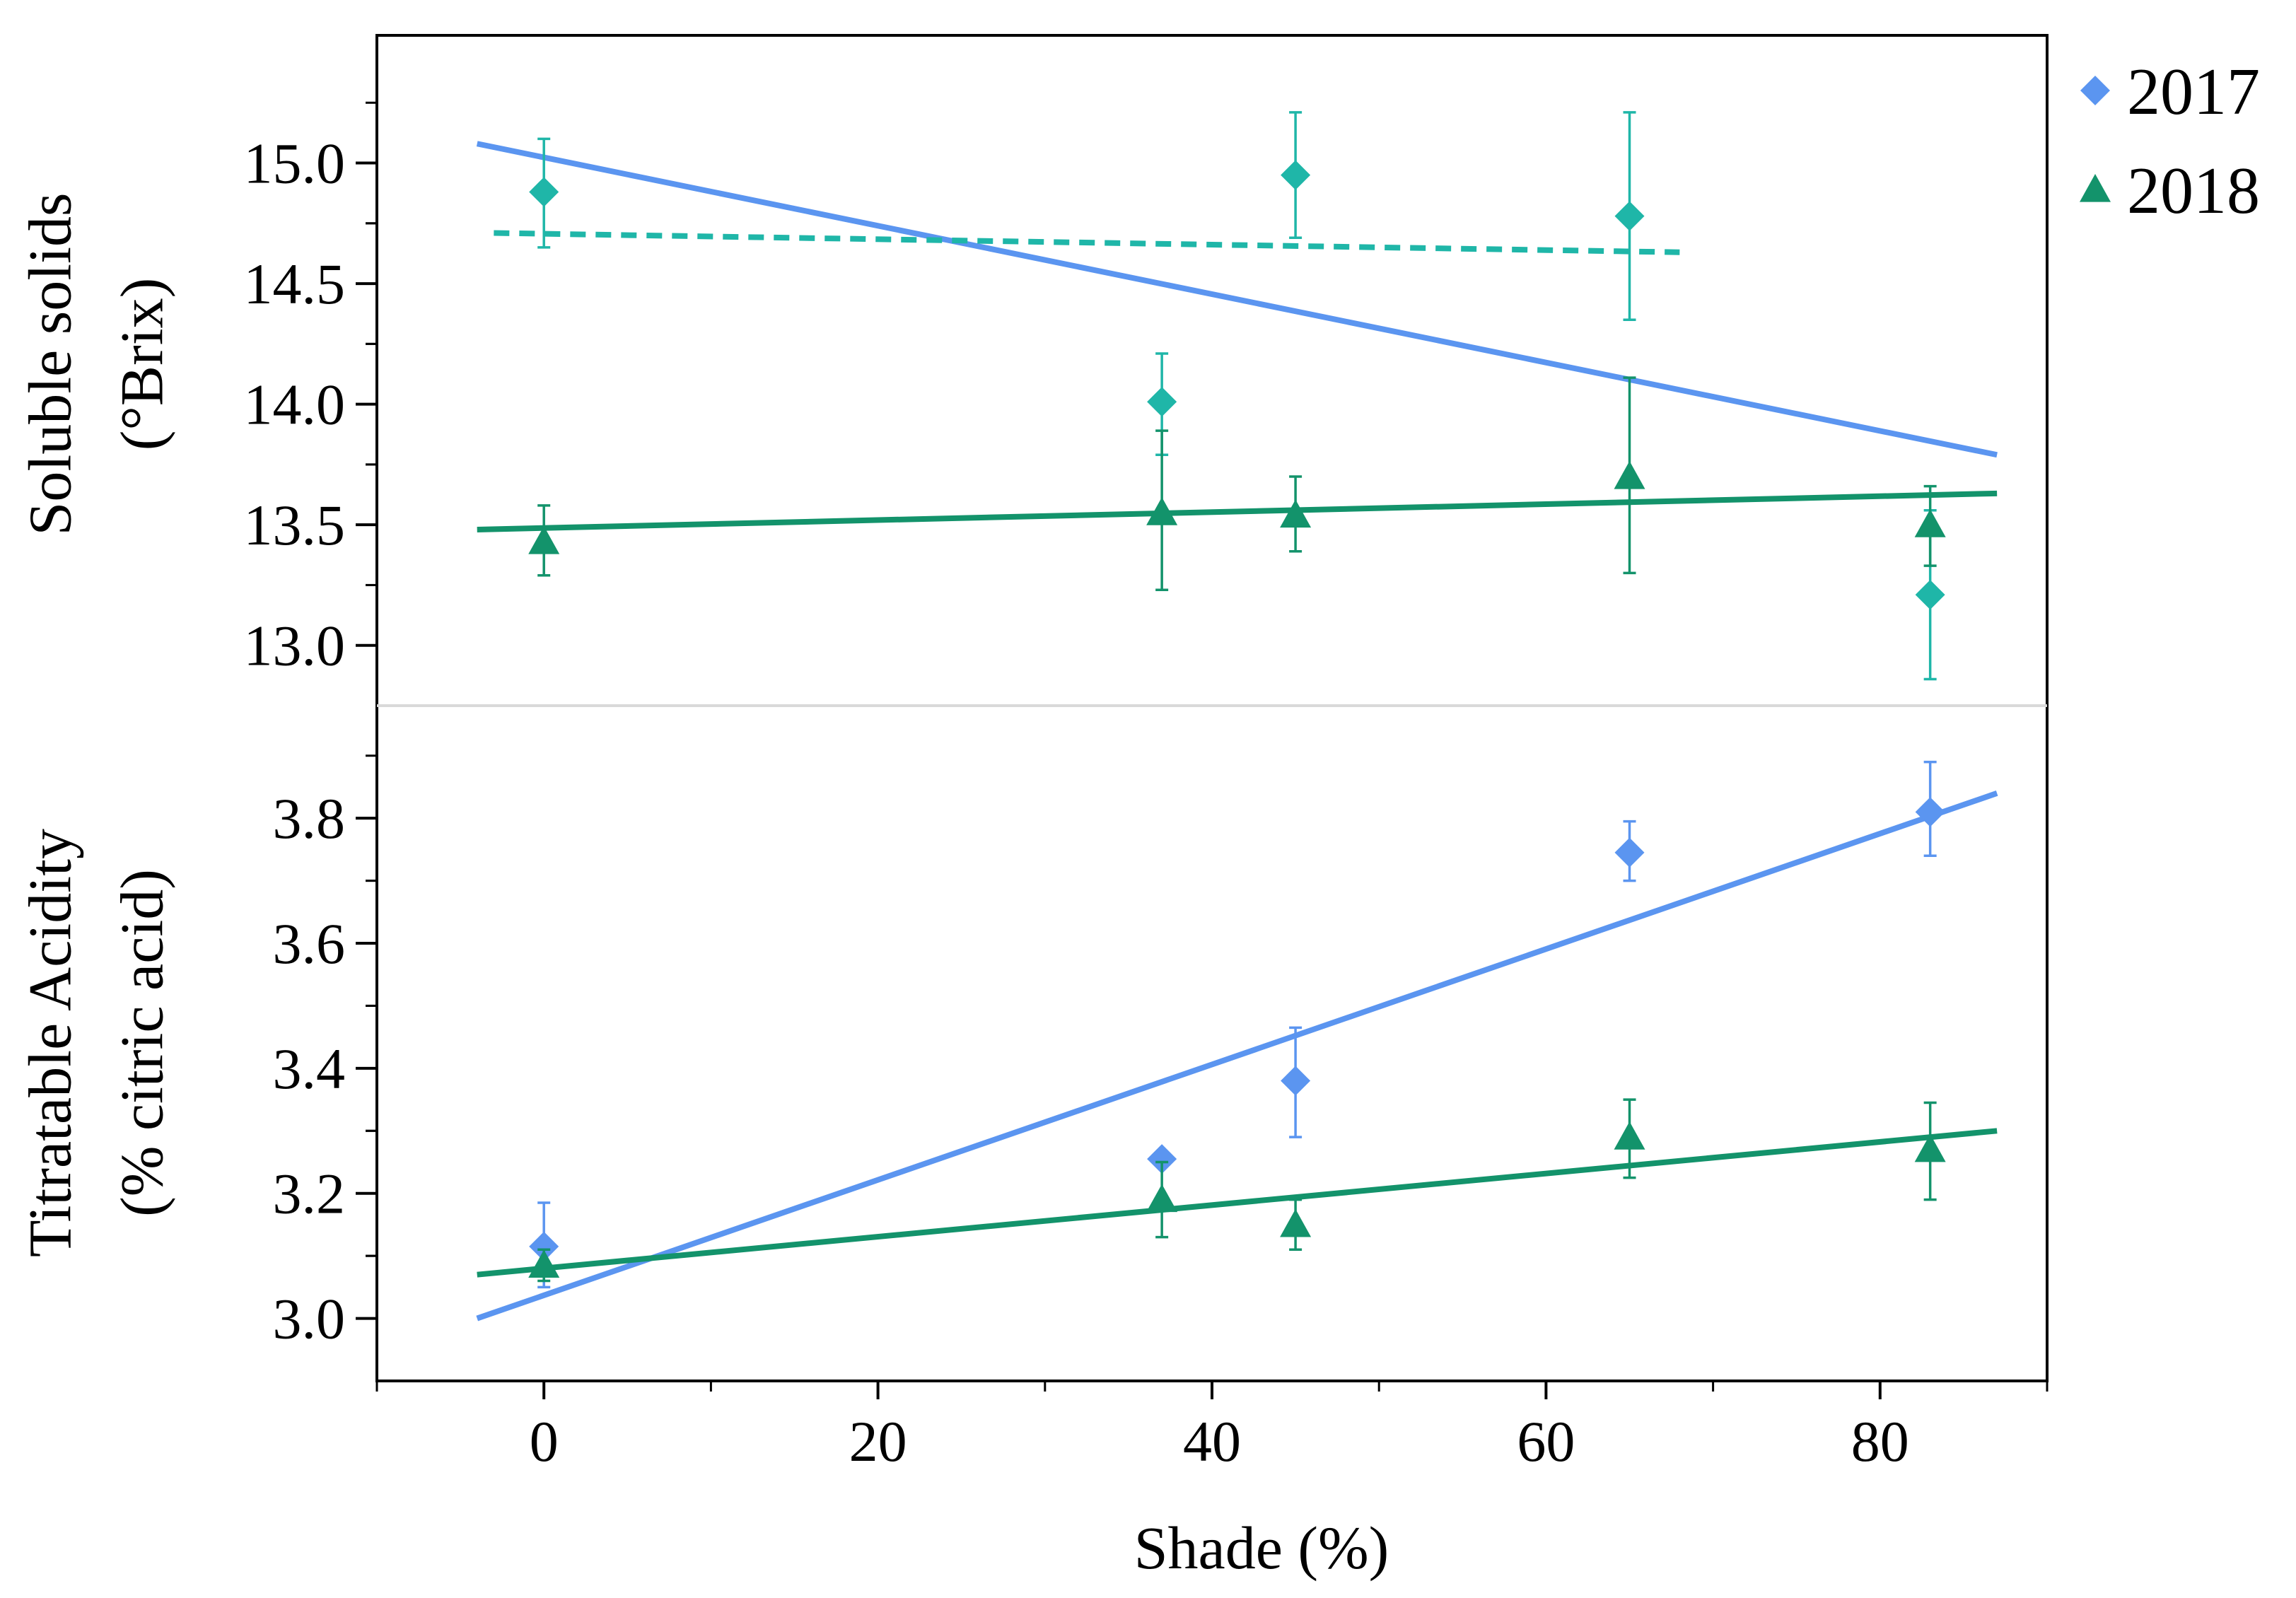 This screenshot has width=2296, height=1598. What do you see at coordinates (295, 284) in the screenshot?
I see `top-ytick-label: 14.5` at bounding box center [295, 284].